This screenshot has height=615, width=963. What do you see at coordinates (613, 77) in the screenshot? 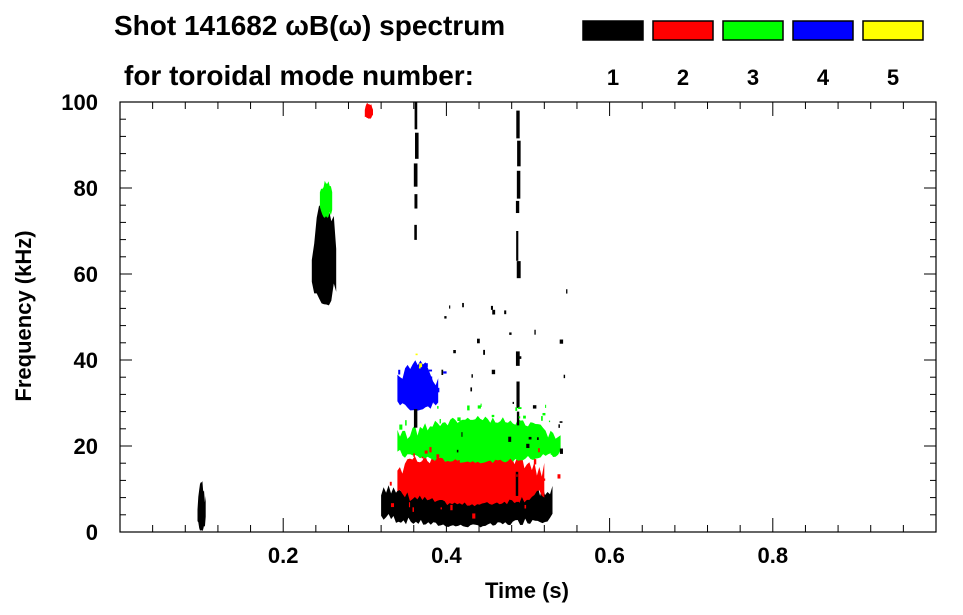
I see `legend-label-1: 1` at bounding box center [613, 77].